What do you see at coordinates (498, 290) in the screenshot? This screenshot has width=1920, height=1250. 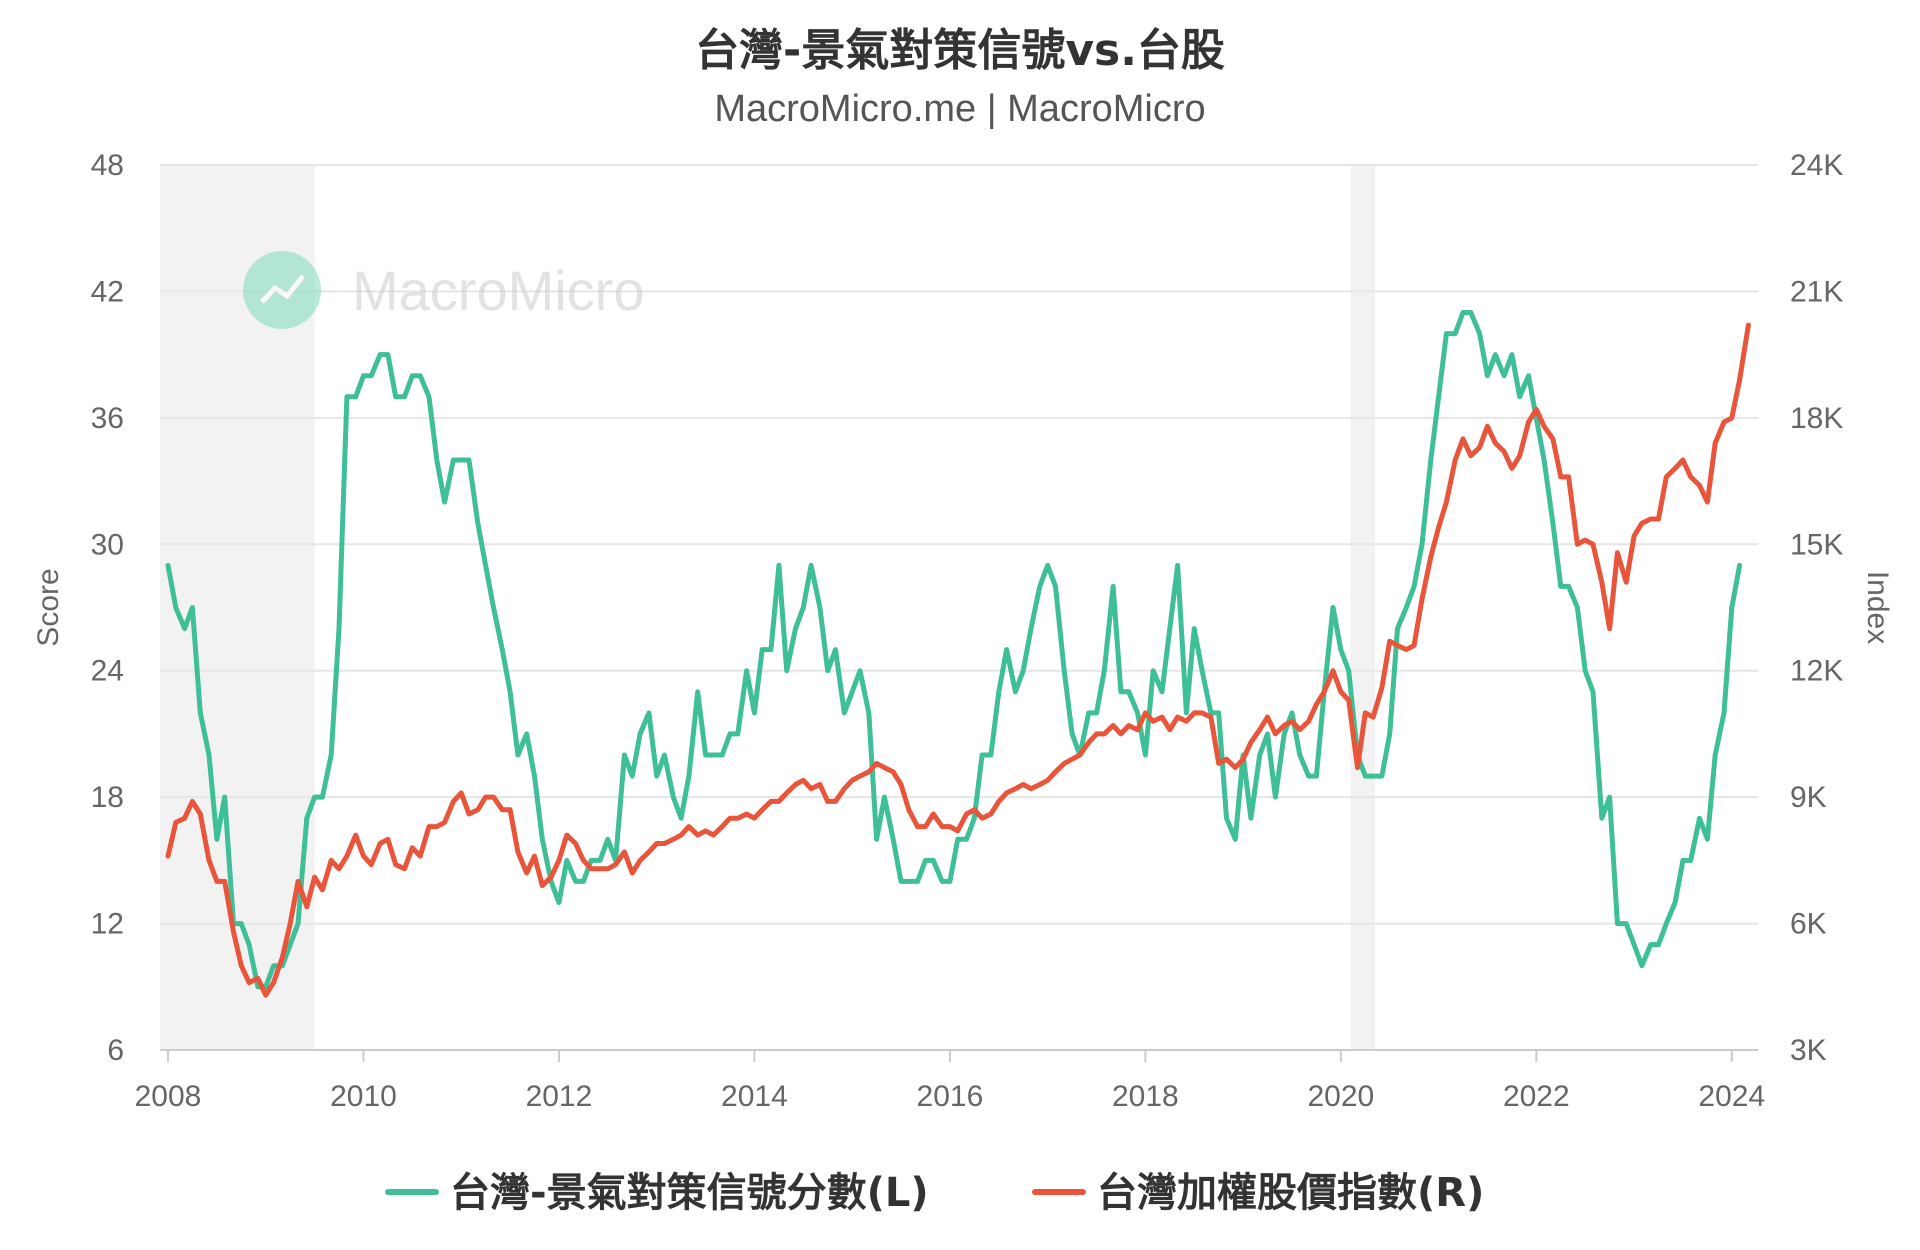 I see `watermark-text: MacroMicro` at bounding box center [498, 290].